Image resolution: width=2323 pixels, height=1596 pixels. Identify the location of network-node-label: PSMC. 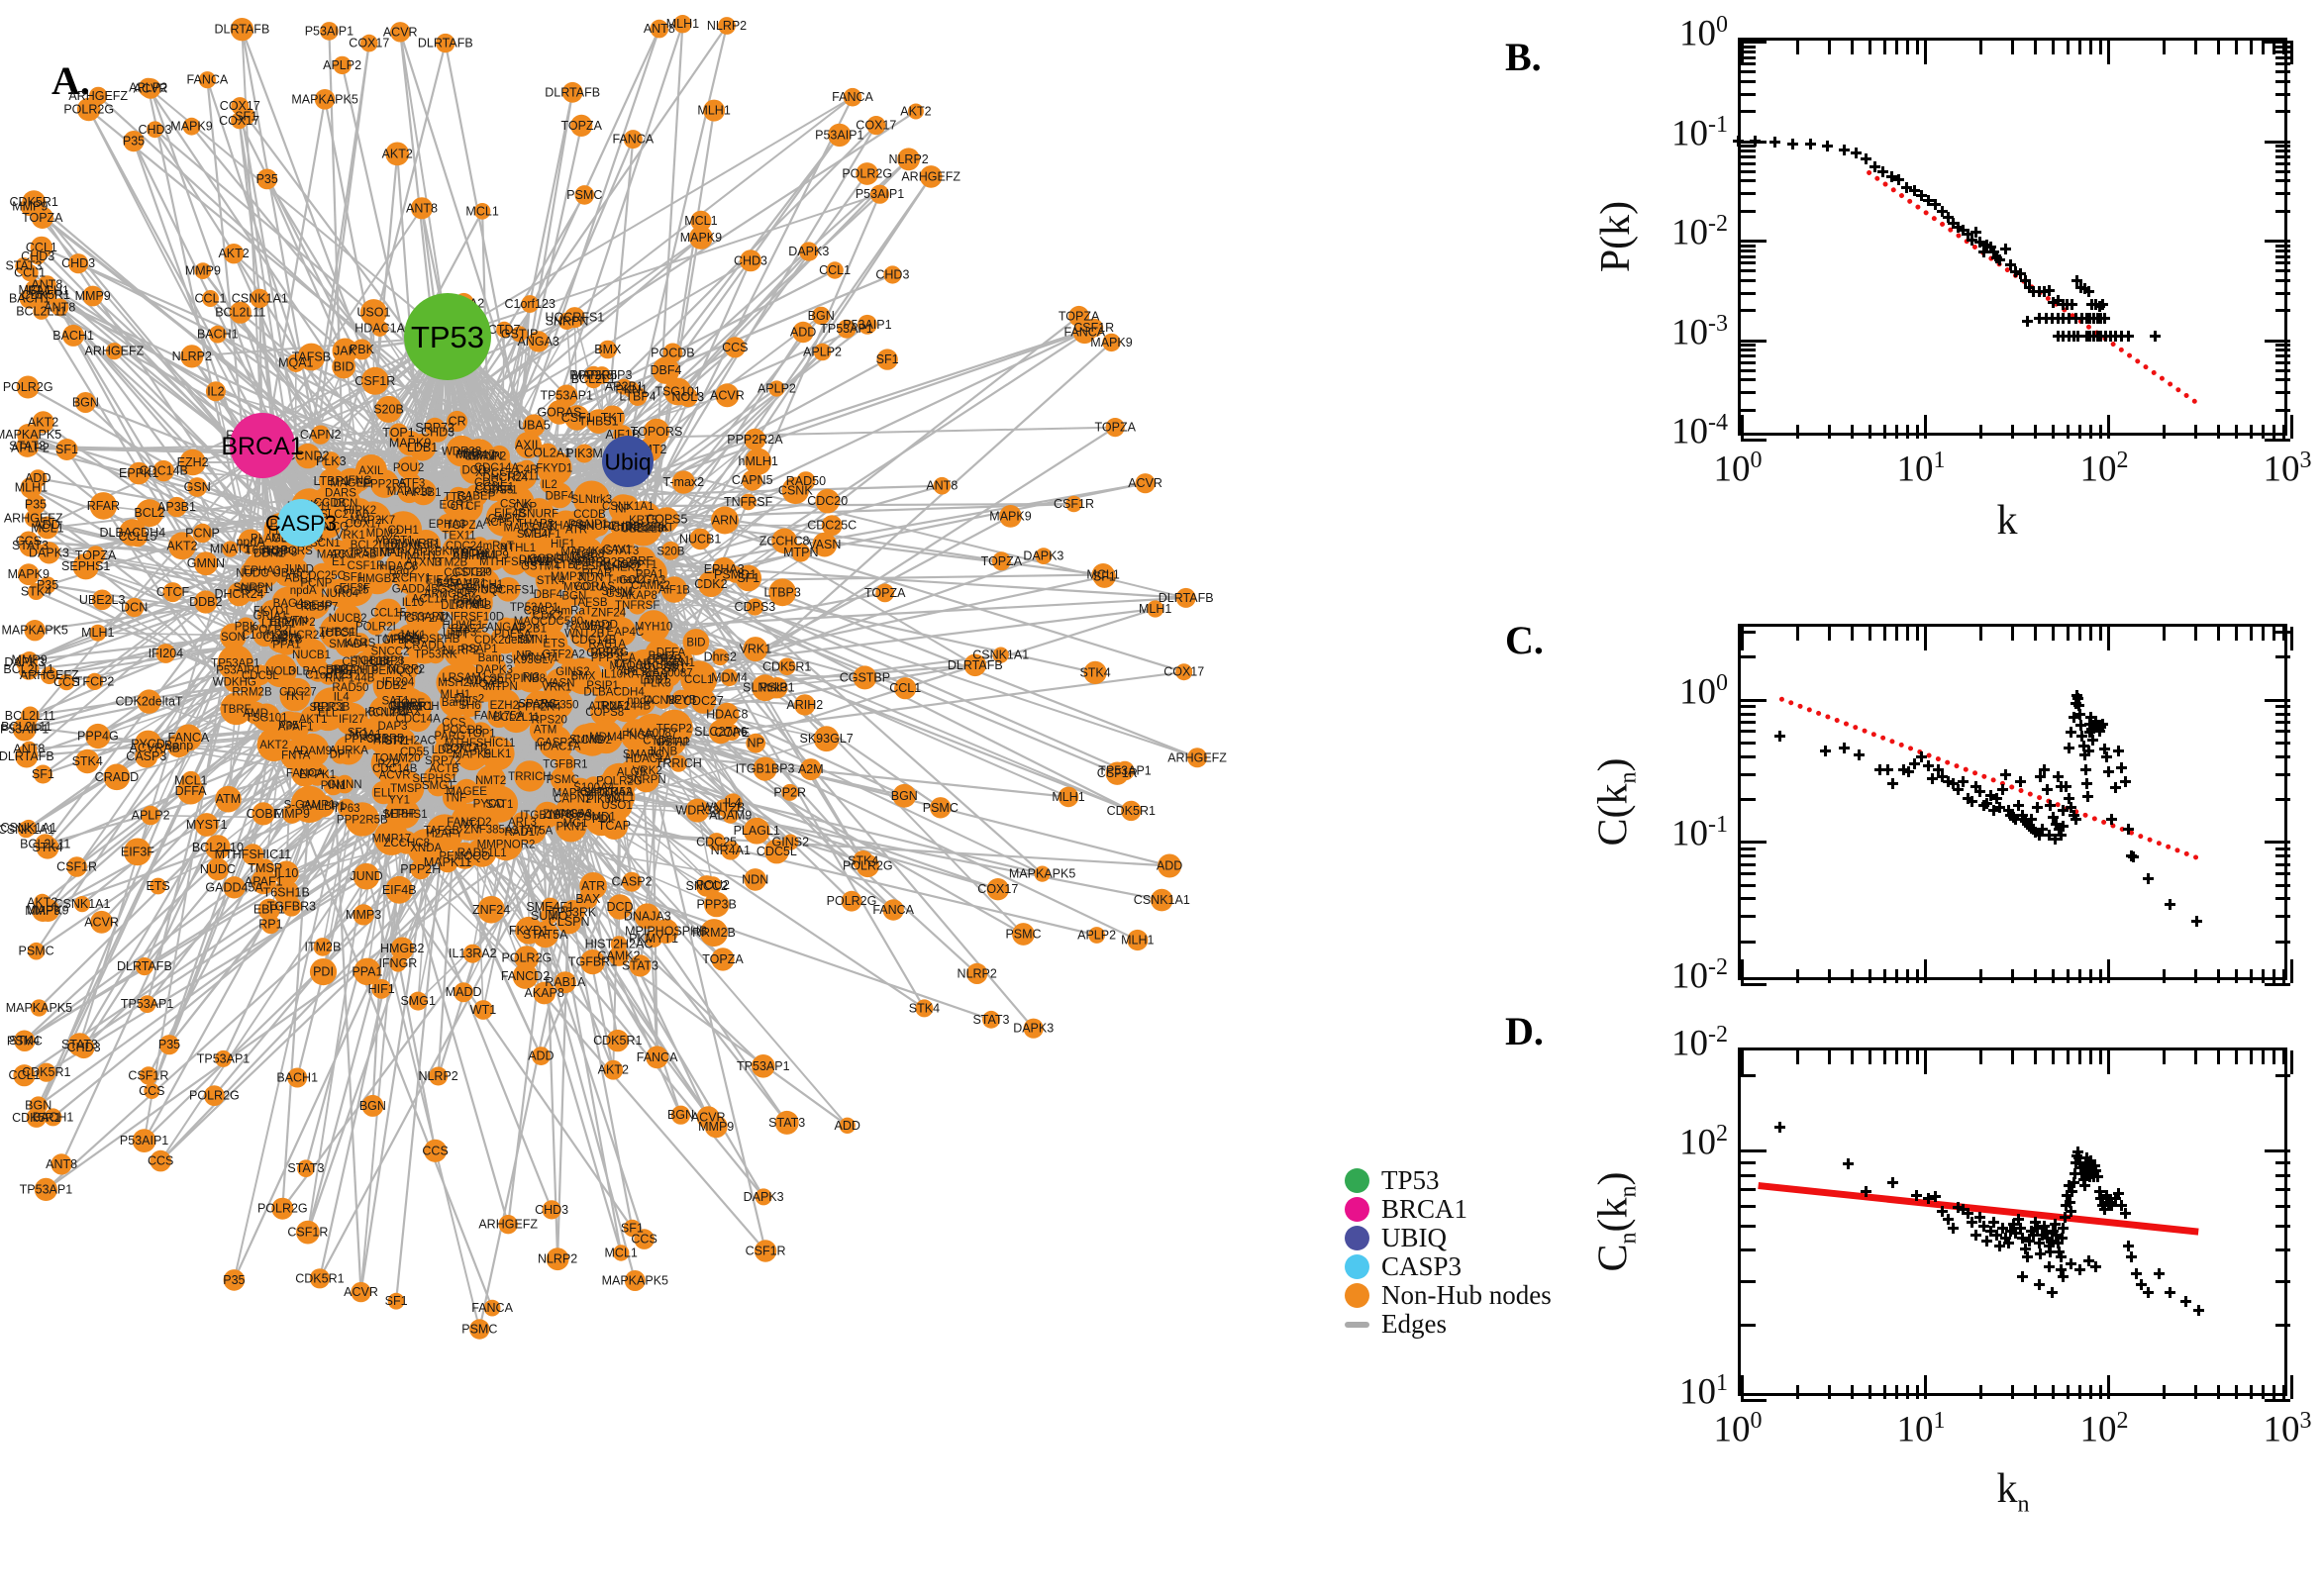
(36, 951).